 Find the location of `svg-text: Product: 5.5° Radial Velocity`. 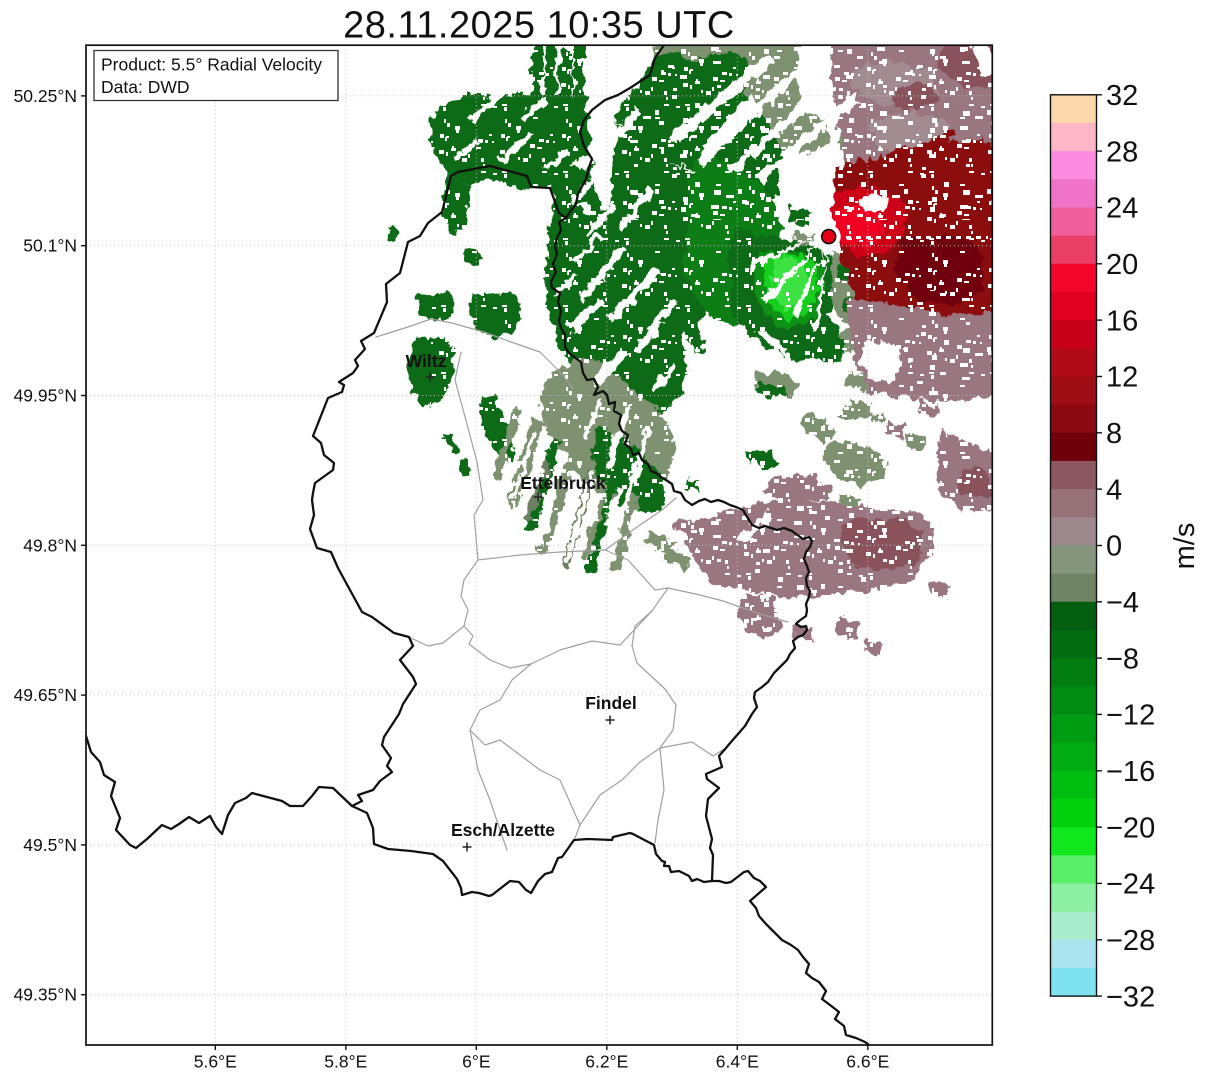

svg-text: Product: 5.5° Radial Velocity is located at coordinates (211, 65).